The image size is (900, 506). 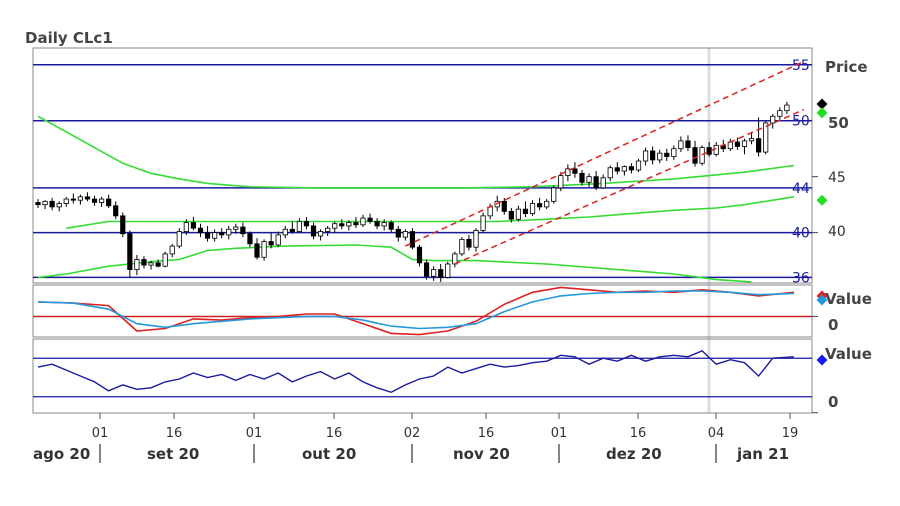 What do you see at coordinates (173, 454) in the screenshot?
I see `x-month-label: set 20` at bounding box center [173, 454].